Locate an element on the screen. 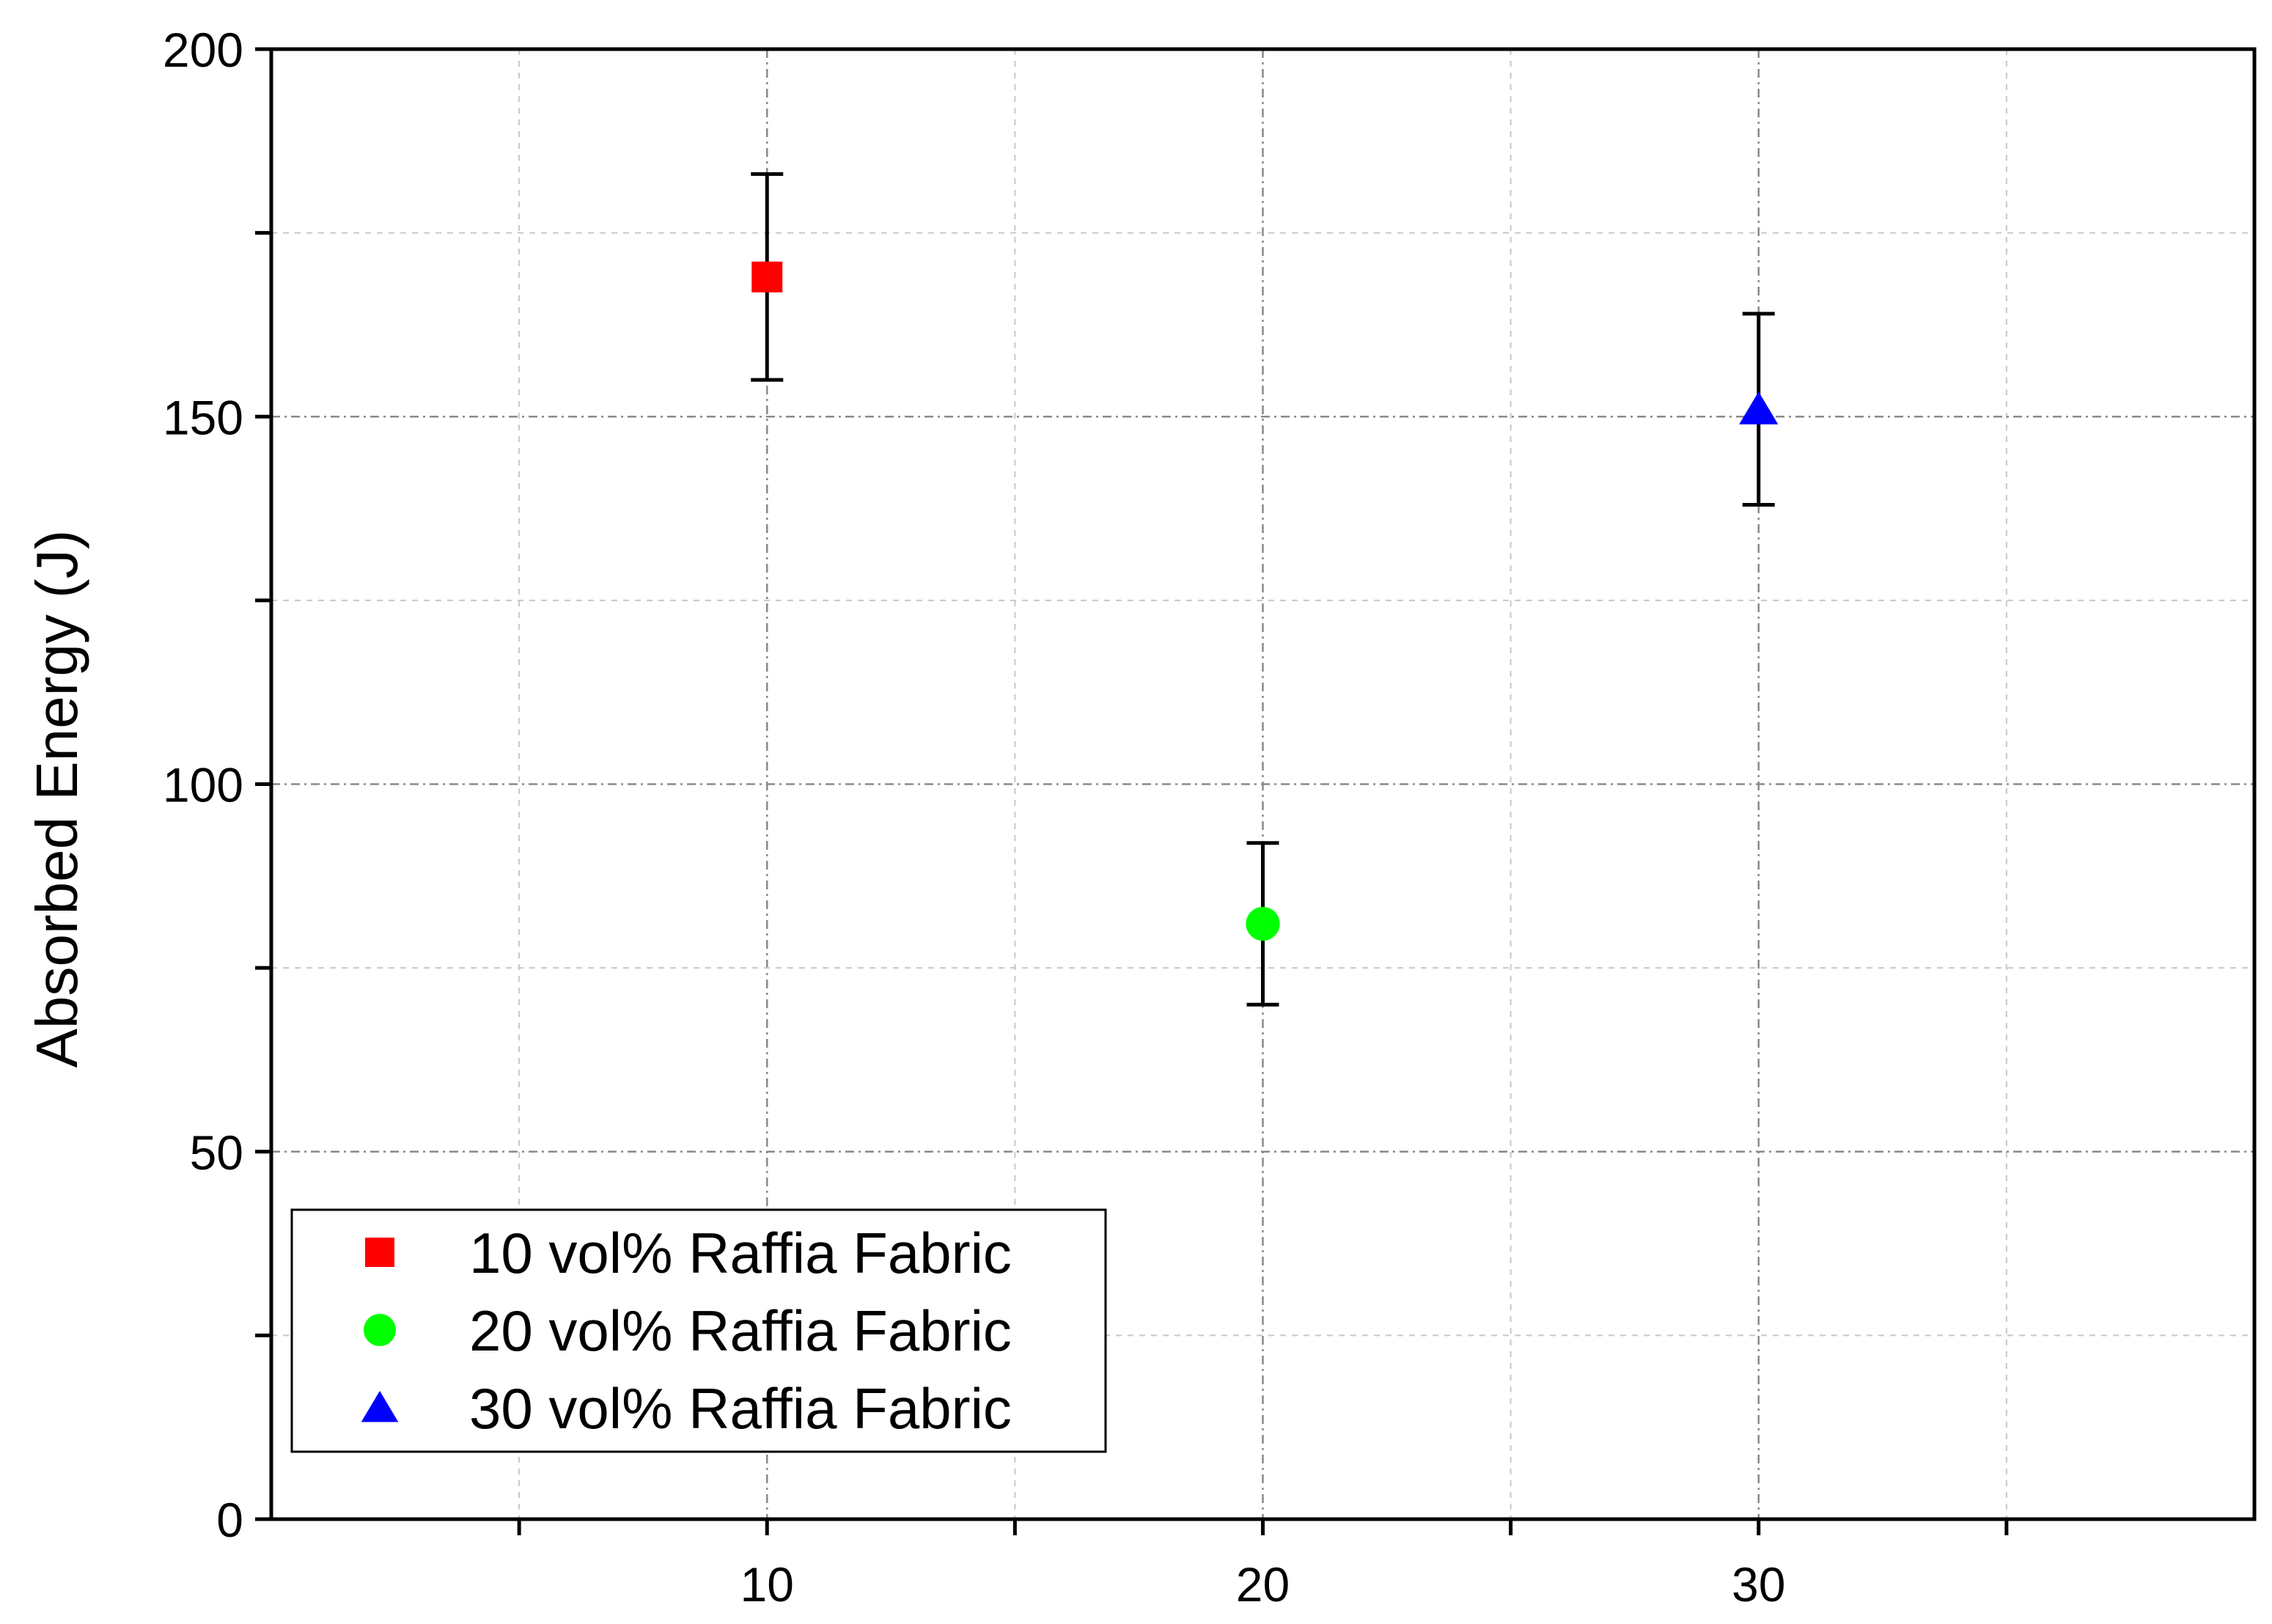 The image size is (2272, 1624). y-tick-label: 100 is located at coordinates (203, 785).